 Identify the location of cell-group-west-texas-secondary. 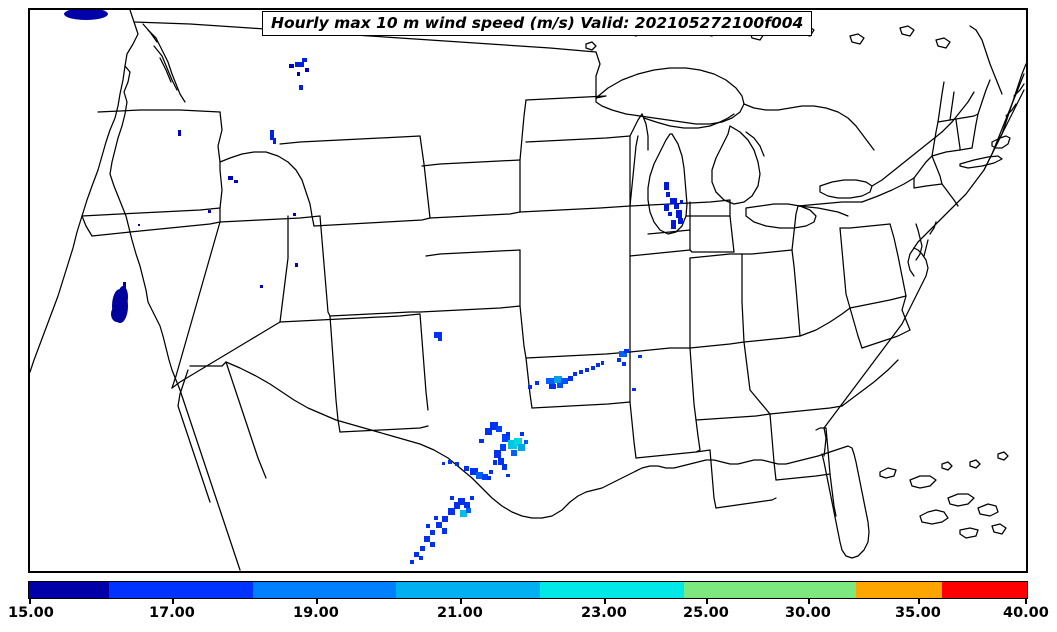
(466, 470).